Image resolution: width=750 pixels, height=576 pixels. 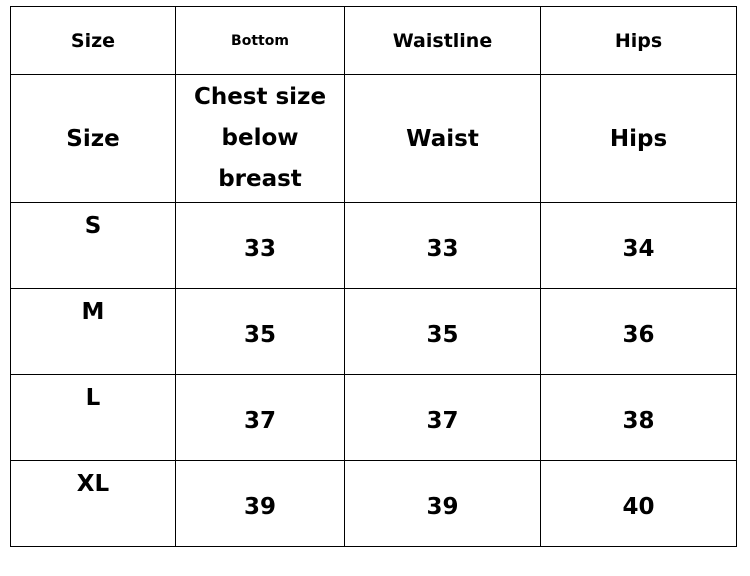 I want to click on hips-value-text: 38, so click(x=638, y=420).